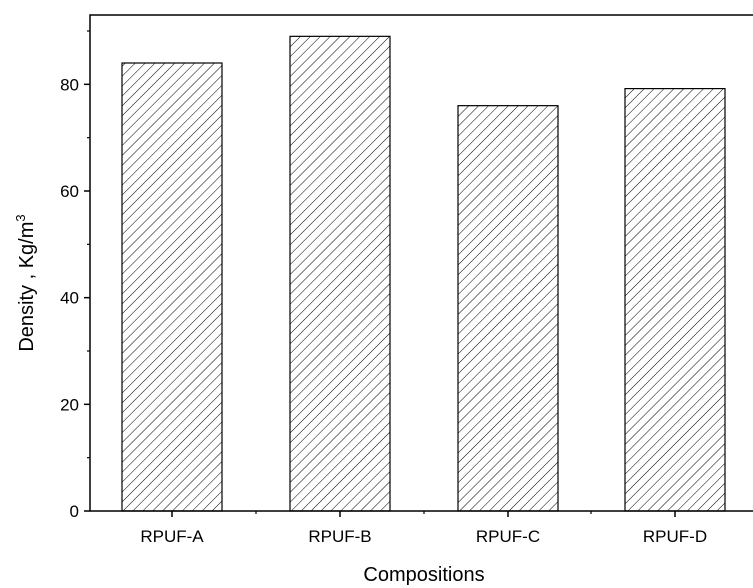 Image resolution: width=753 pixels, height=588 pixels. What do you see at coordinates (20, 217) in the screenshot?
I see `y-axis-title-superscript: 3` at bounding box center [20, 217].